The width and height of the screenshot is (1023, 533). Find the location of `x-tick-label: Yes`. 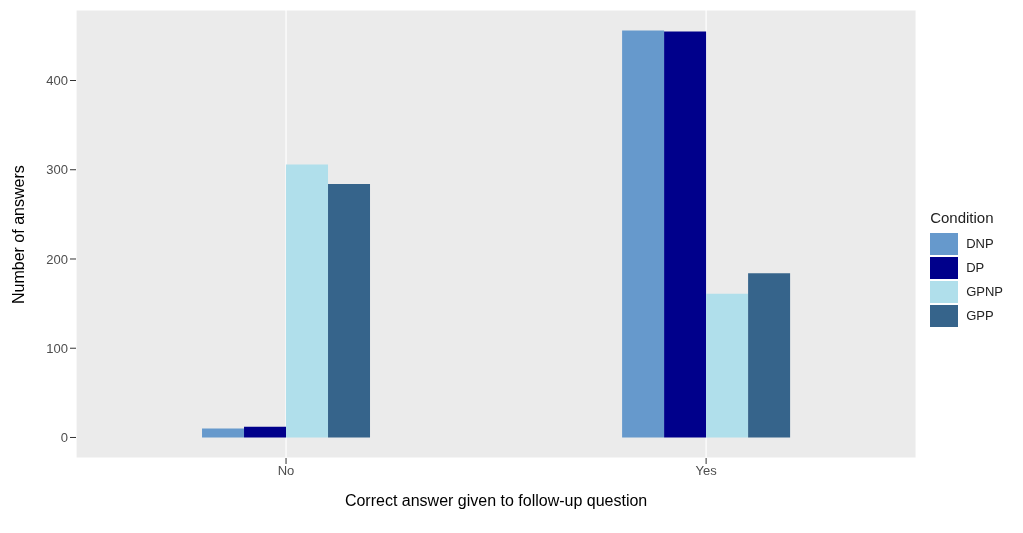

x-tick-label: Yes is located at coordinates (706, 471).